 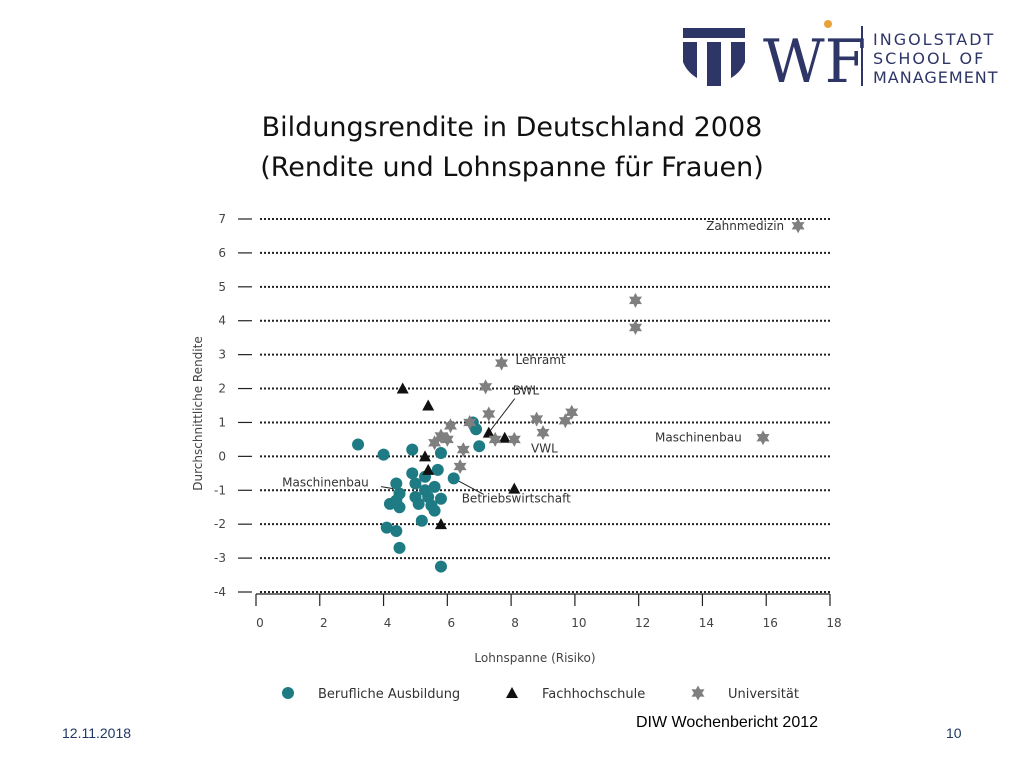 I want to click on y-tick-label: 4, so click(x=222, y=321).